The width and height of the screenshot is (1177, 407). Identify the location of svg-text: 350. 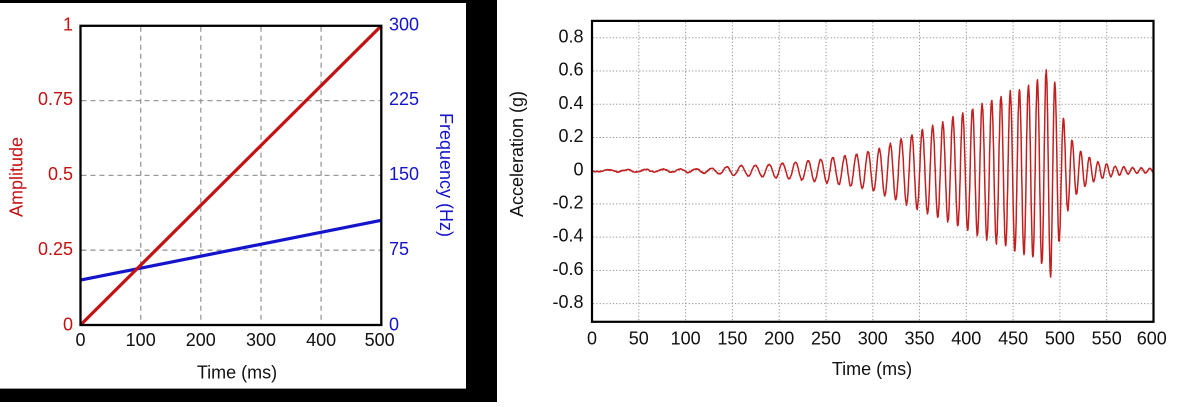
(919, 339).